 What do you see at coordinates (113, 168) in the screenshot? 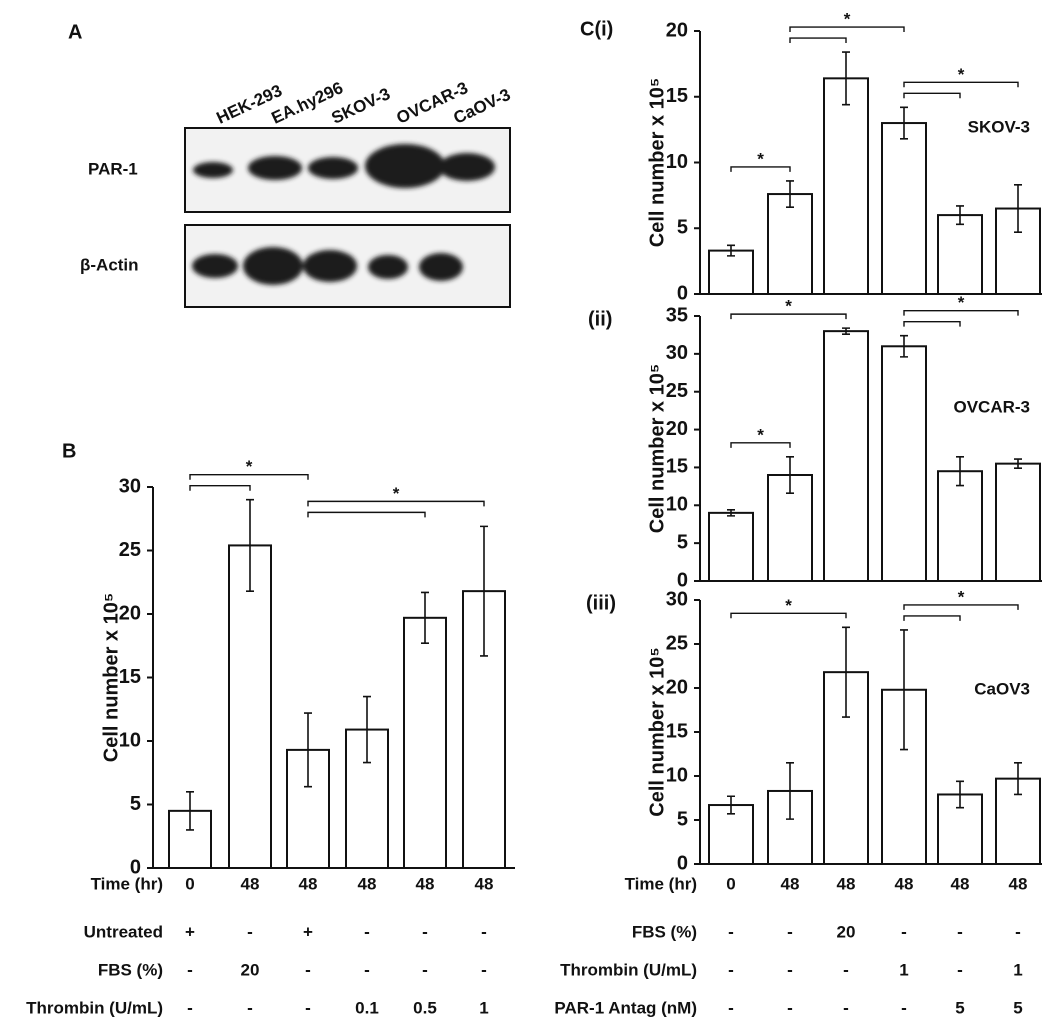
I see `blot-row-label: PAR-1` at bounding box center [113, 168].